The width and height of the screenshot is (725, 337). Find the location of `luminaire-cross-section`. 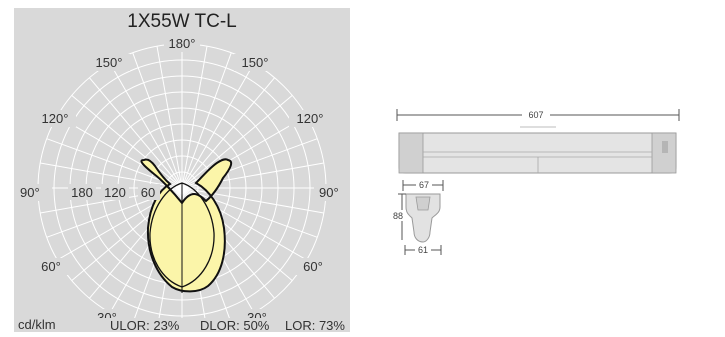

luminaire-cross-section is located at coordinates (423, 218).